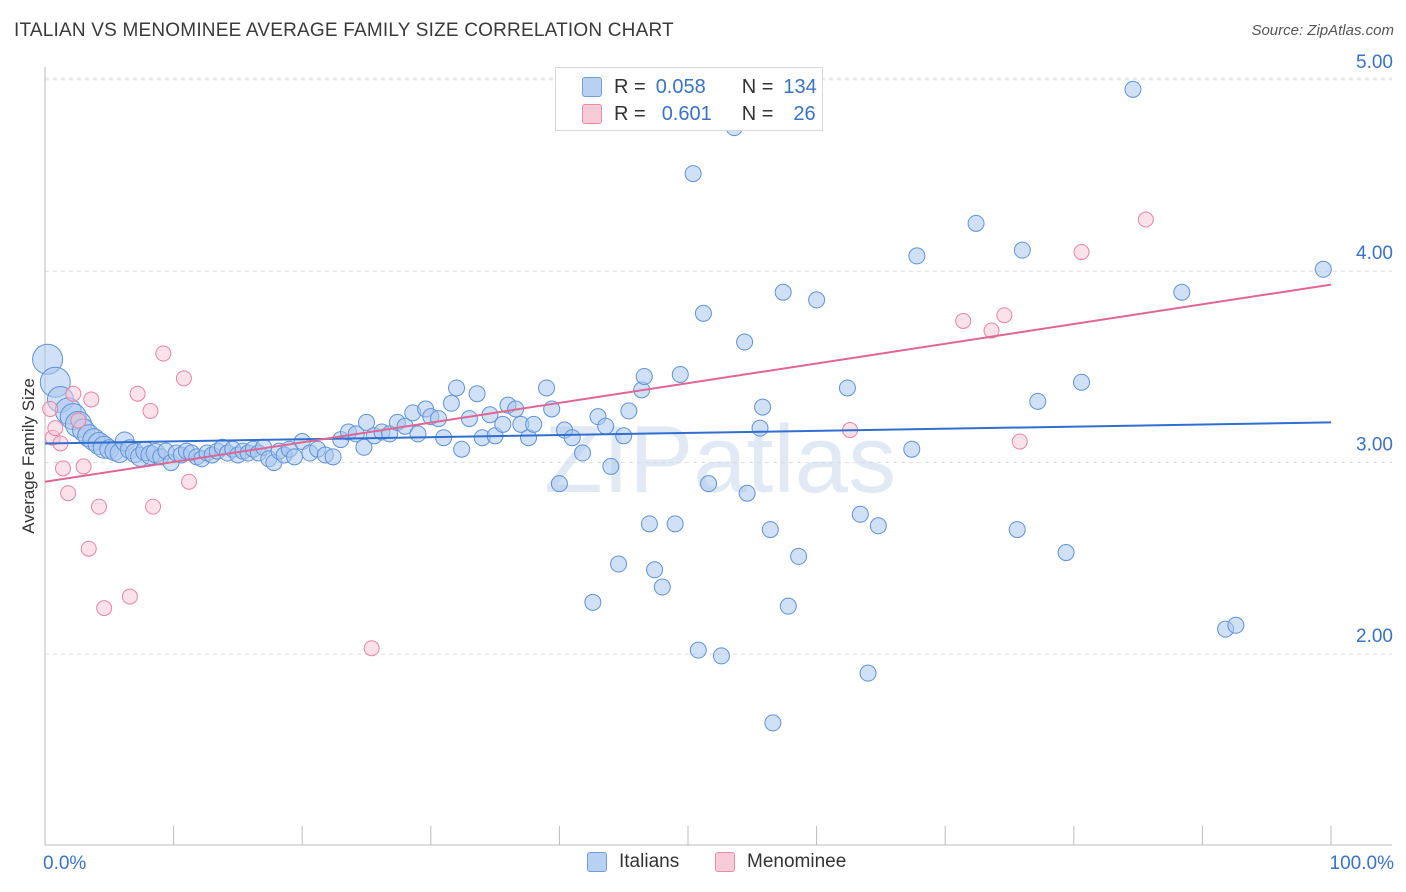 The height and width of the screenshot is (892, 1406). Describe the element at coordinates (686, 113) in the screenshot. I see `legend-r-value: 0.601` at that location.